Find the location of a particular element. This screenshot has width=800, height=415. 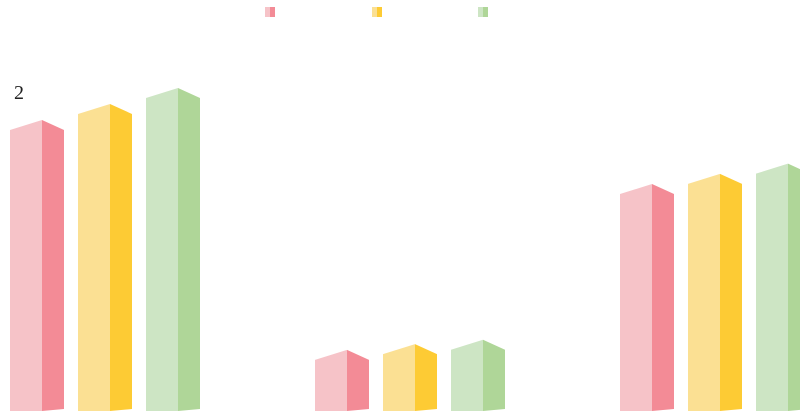

data-label-top: 2 is located at coordinates (19, 93).